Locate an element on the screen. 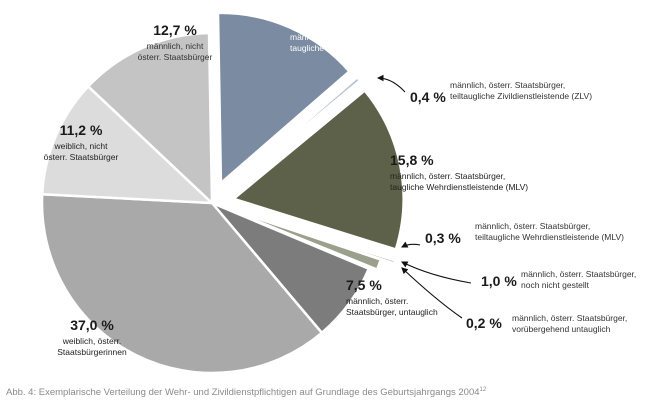  slice-10-desc-line-1: männlich, nicht is located at coordinates (175, 46).